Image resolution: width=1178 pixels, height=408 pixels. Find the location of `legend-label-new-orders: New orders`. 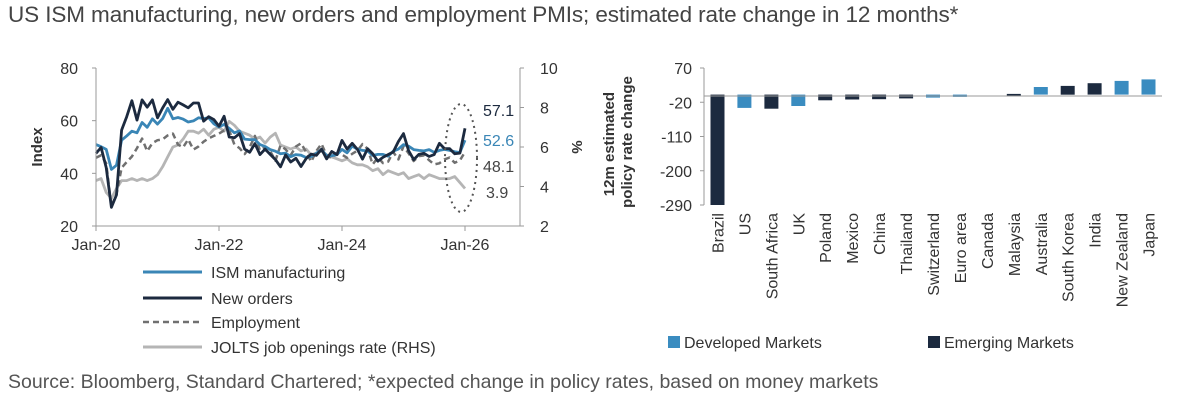

legend-label-new-orders: New orders is located at coordinates (252, 299).